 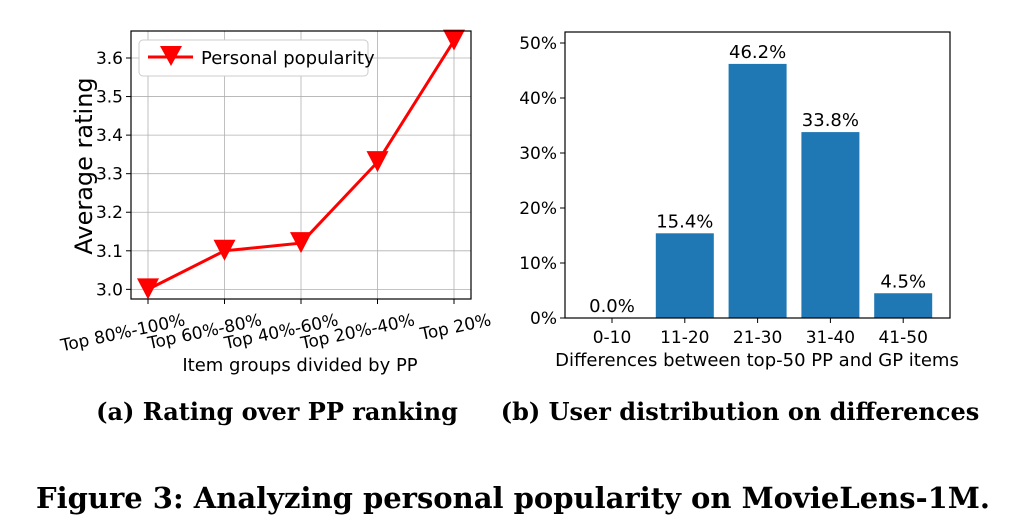 I want to click on y-tick-label: 3.2, so click(x=109, y=213).